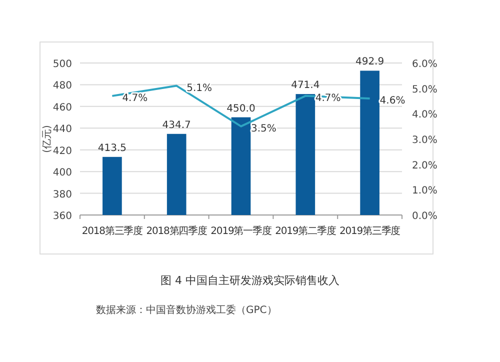  I want to click on y-tick-label: 360, so click(62, 216).